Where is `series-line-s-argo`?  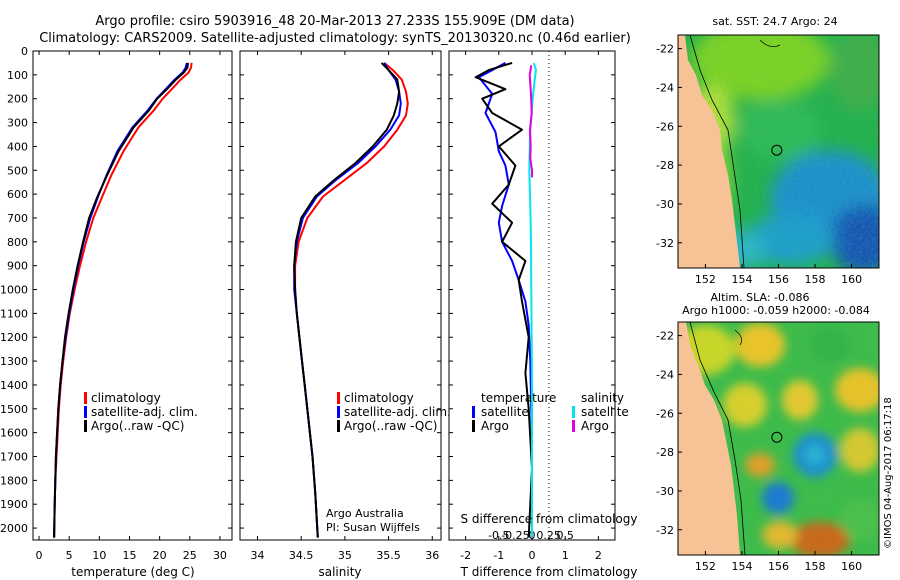 series-line-s-argo is located at coordinates (530, 121).